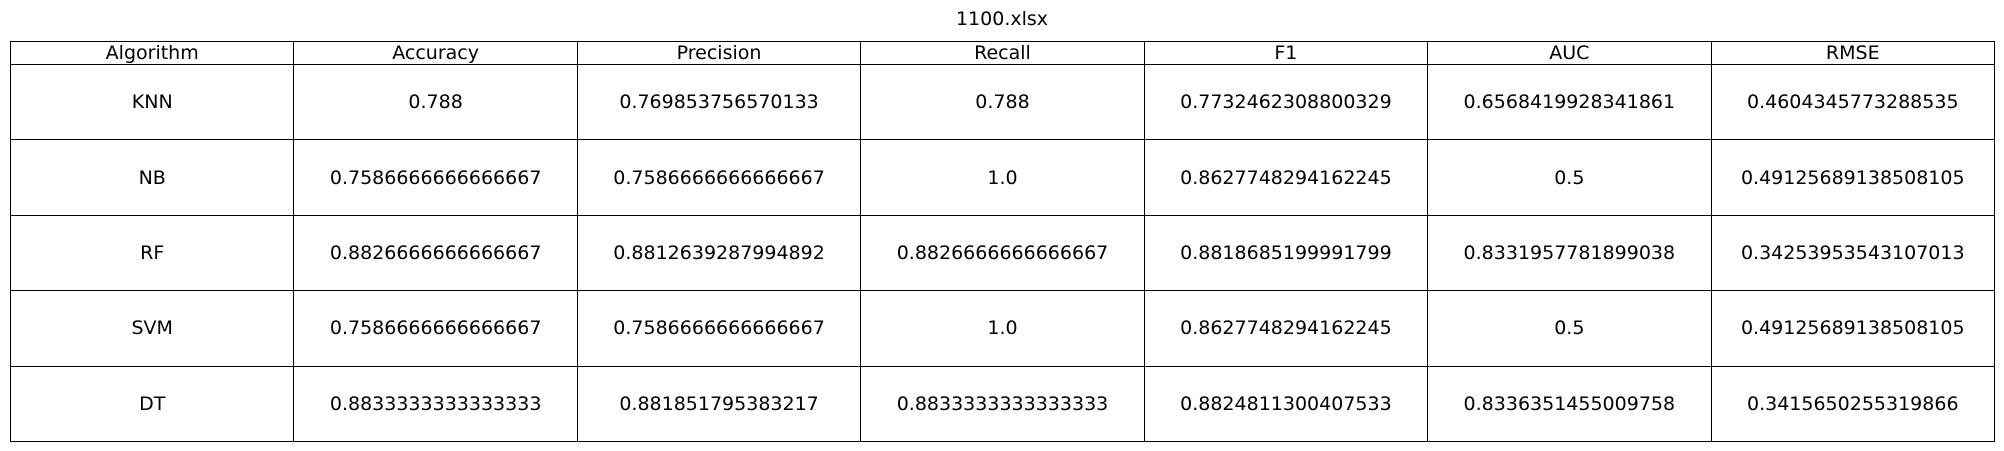 The width and height of the screenshot is (2004, 451). Describe the element at coordinates (719, 53) in the screenshot. I see `column-header-precision: Precision` at that location.